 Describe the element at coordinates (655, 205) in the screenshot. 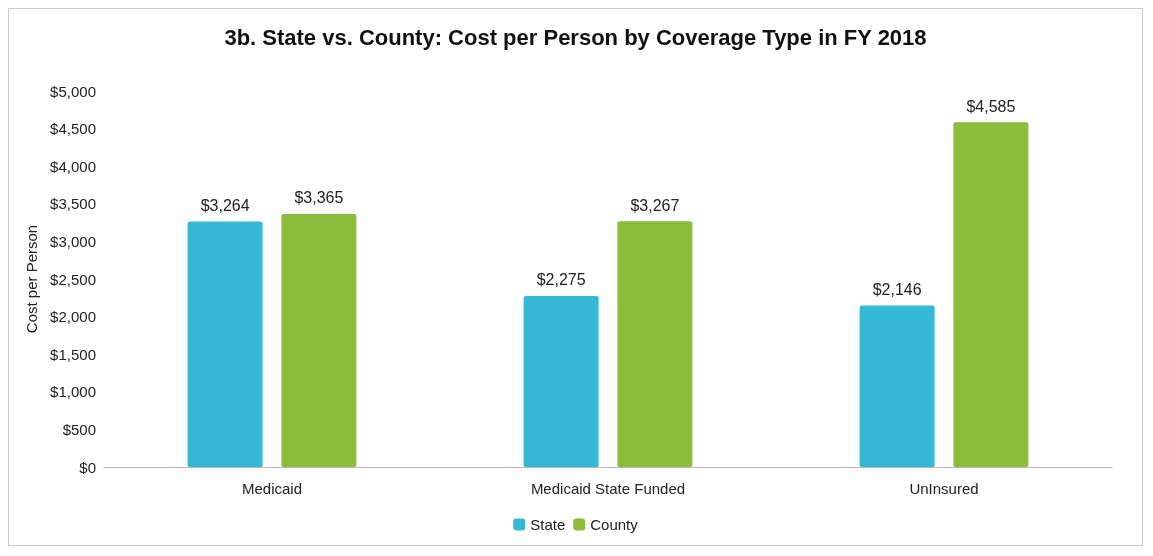

I see `data-label: $3,267` at that location.